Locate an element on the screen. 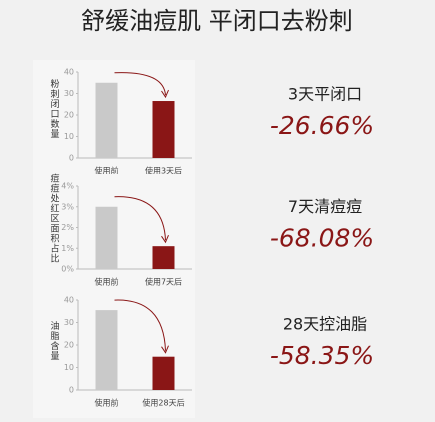 The height and width of the screenshot is (422, 435). annotation: 28天控油脂 is located at coordinates (325, 324).